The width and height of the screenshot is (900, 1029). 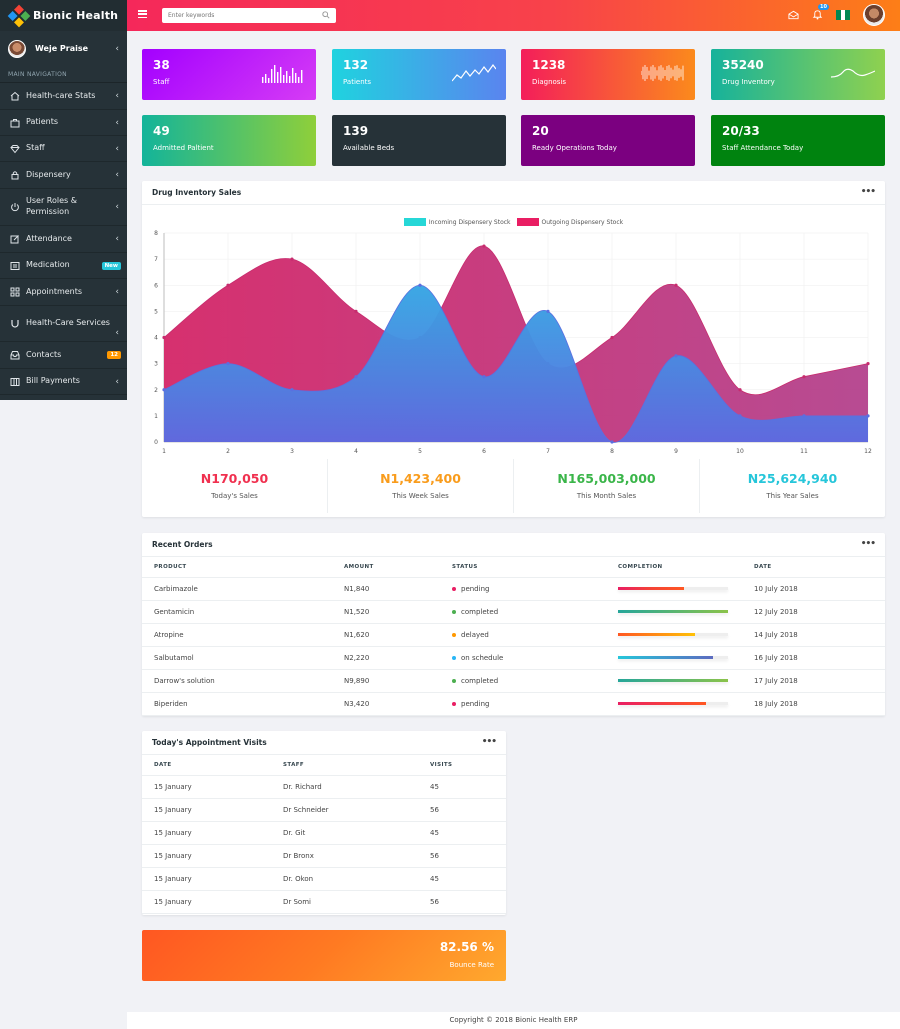 What do you see at coordinates (324, 856) in the screenshot?
I see `table-row: 15 January Dr Bronx 56` at bounding box center [324, 856].